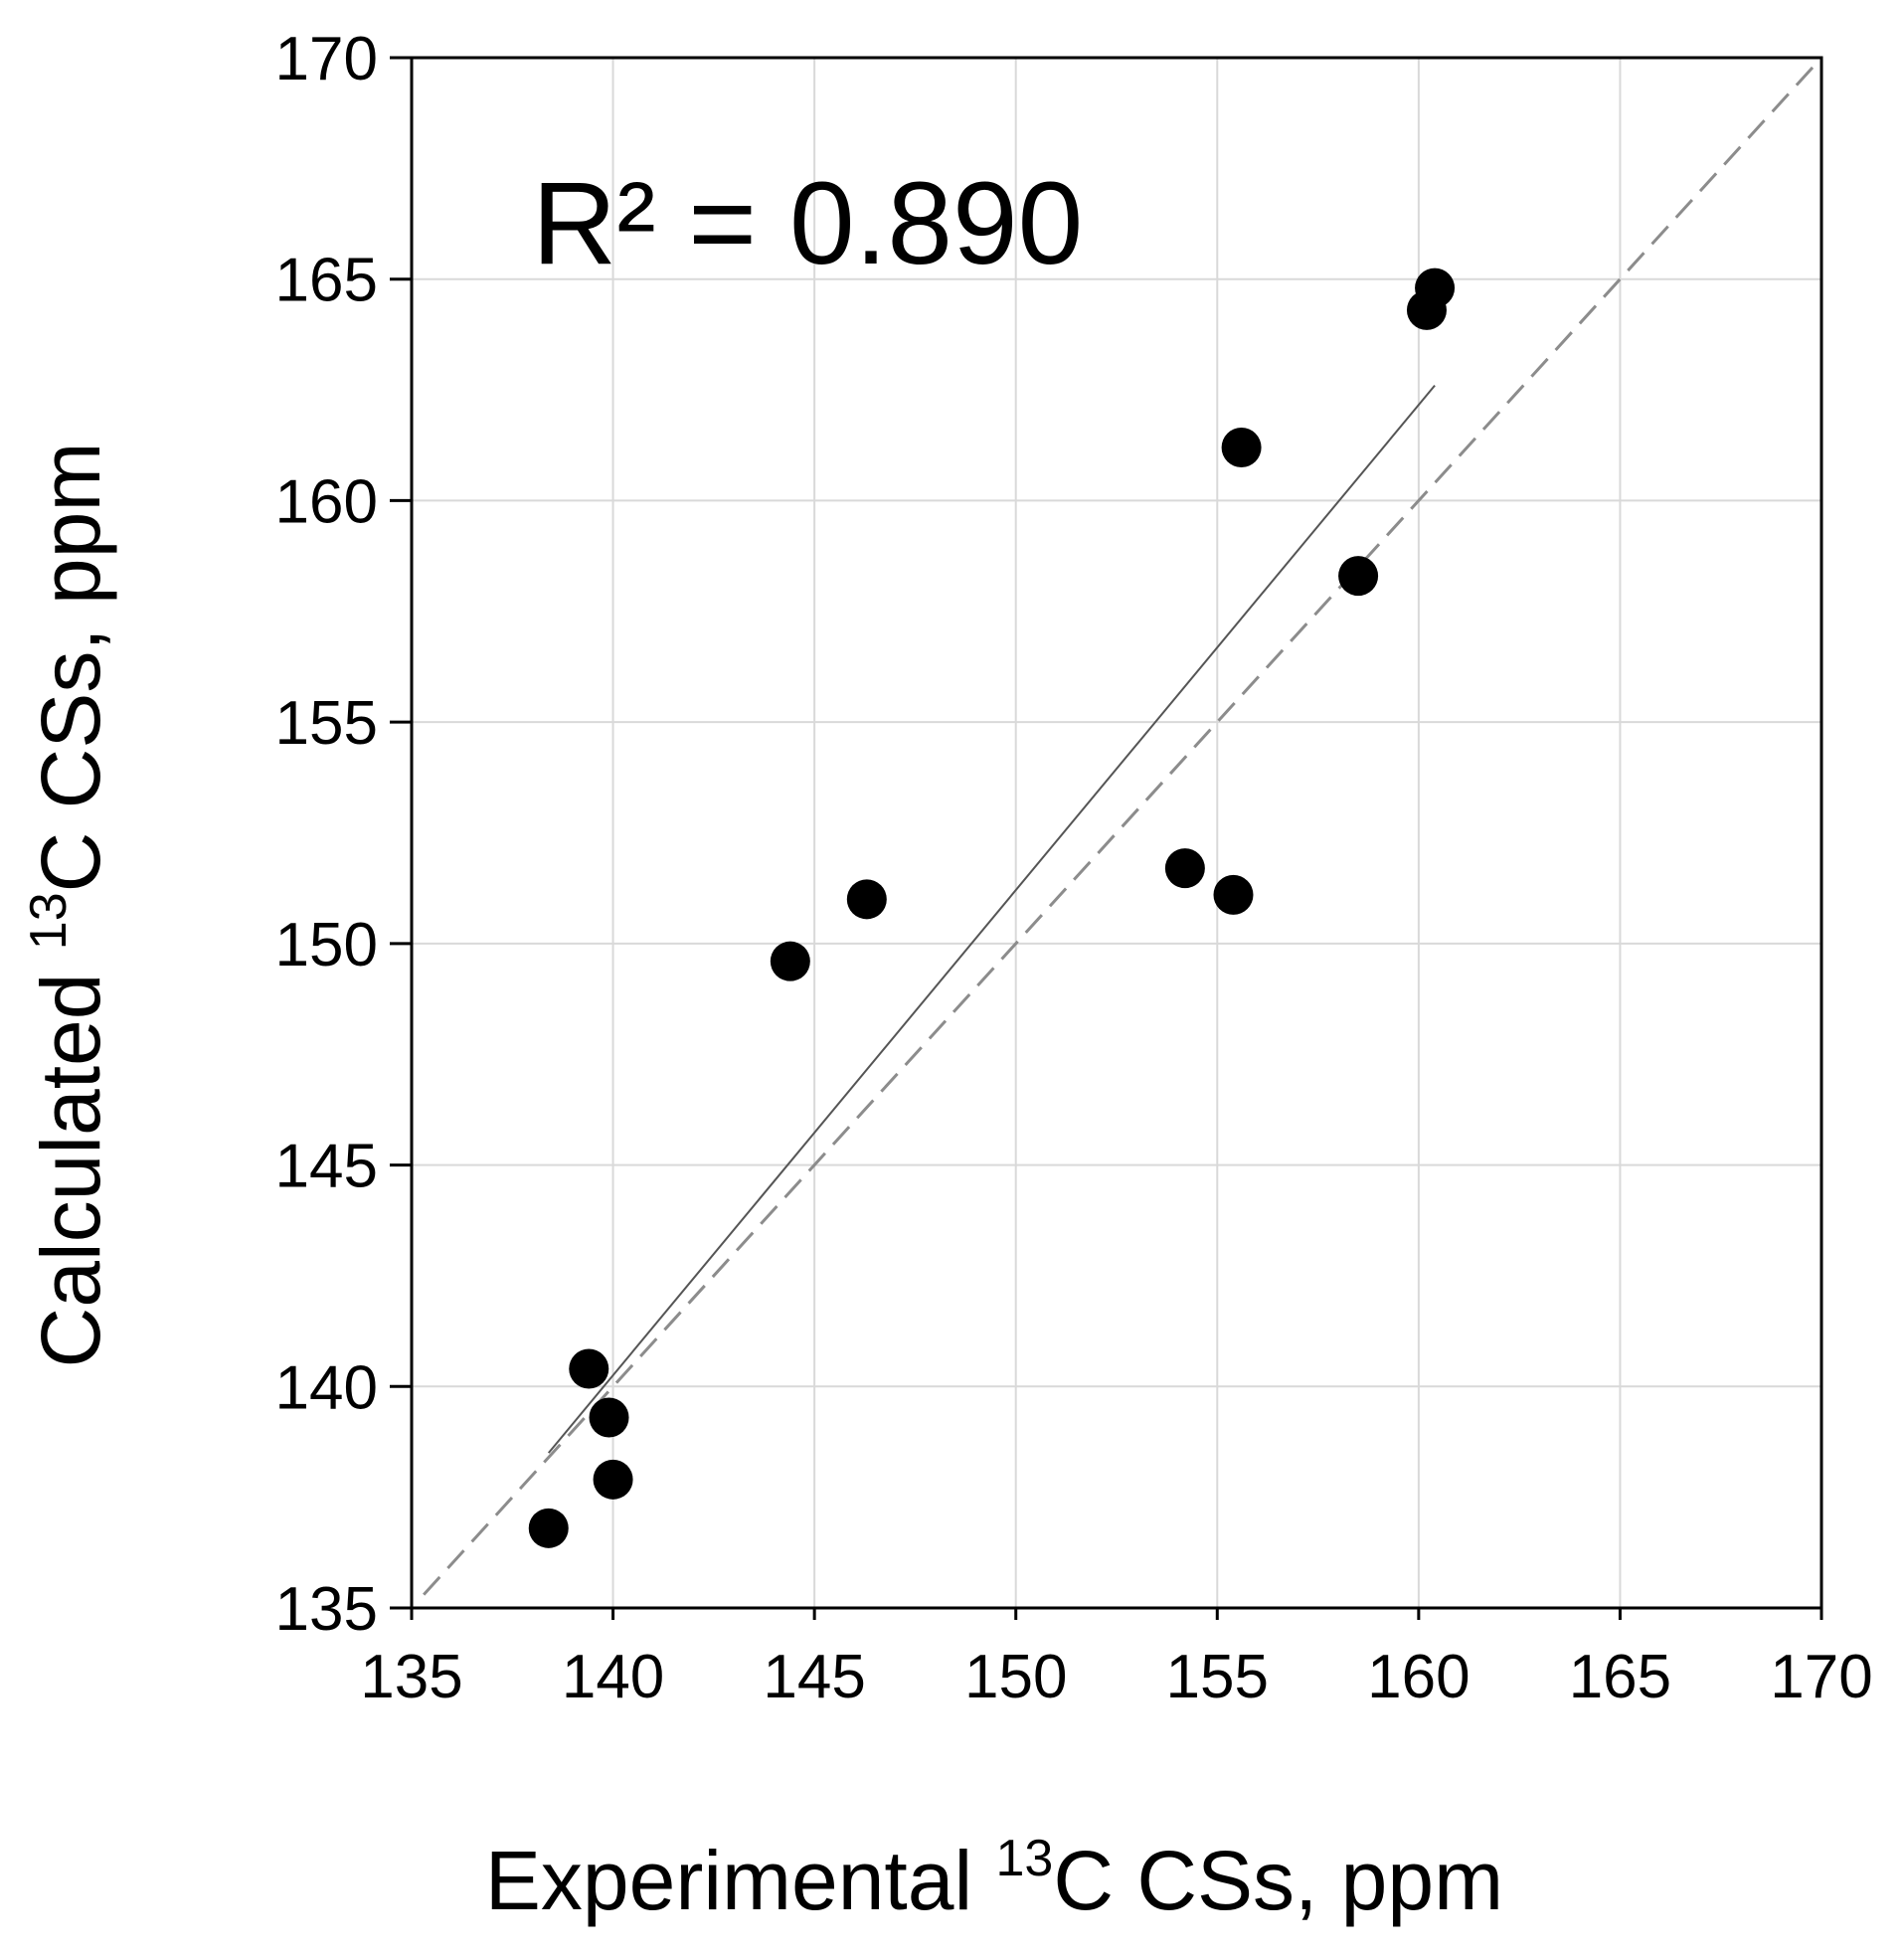 The image size is (1904, 1956). What do you see at coordinates (411, 1677) in the screenshot?
I see `x-tick-label: 135` at bounding box center [411, 1677].